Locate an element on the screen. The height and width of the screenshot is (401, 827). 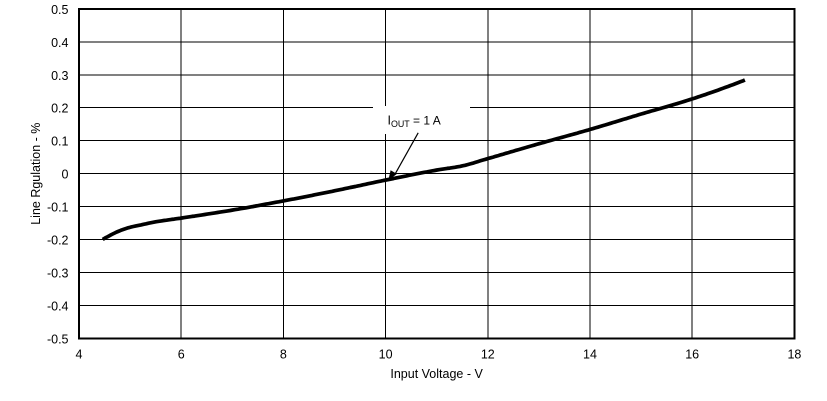
svg-text: 0.3 is located at coordinates (59, 76).